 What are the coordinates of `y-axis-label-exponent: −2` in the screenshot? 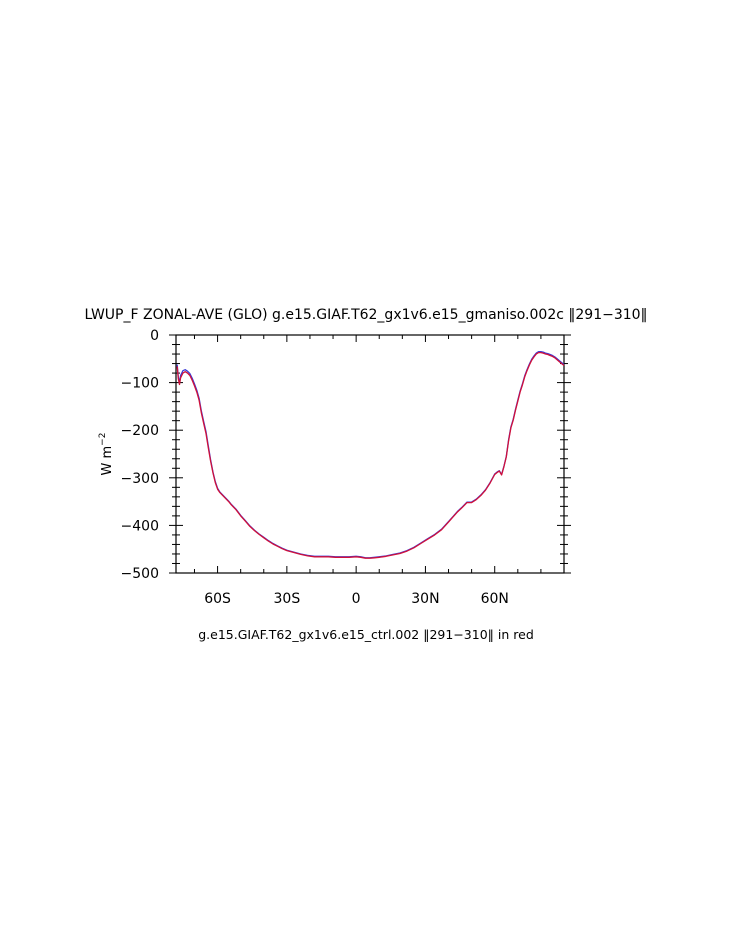 It's located at (103, 439).